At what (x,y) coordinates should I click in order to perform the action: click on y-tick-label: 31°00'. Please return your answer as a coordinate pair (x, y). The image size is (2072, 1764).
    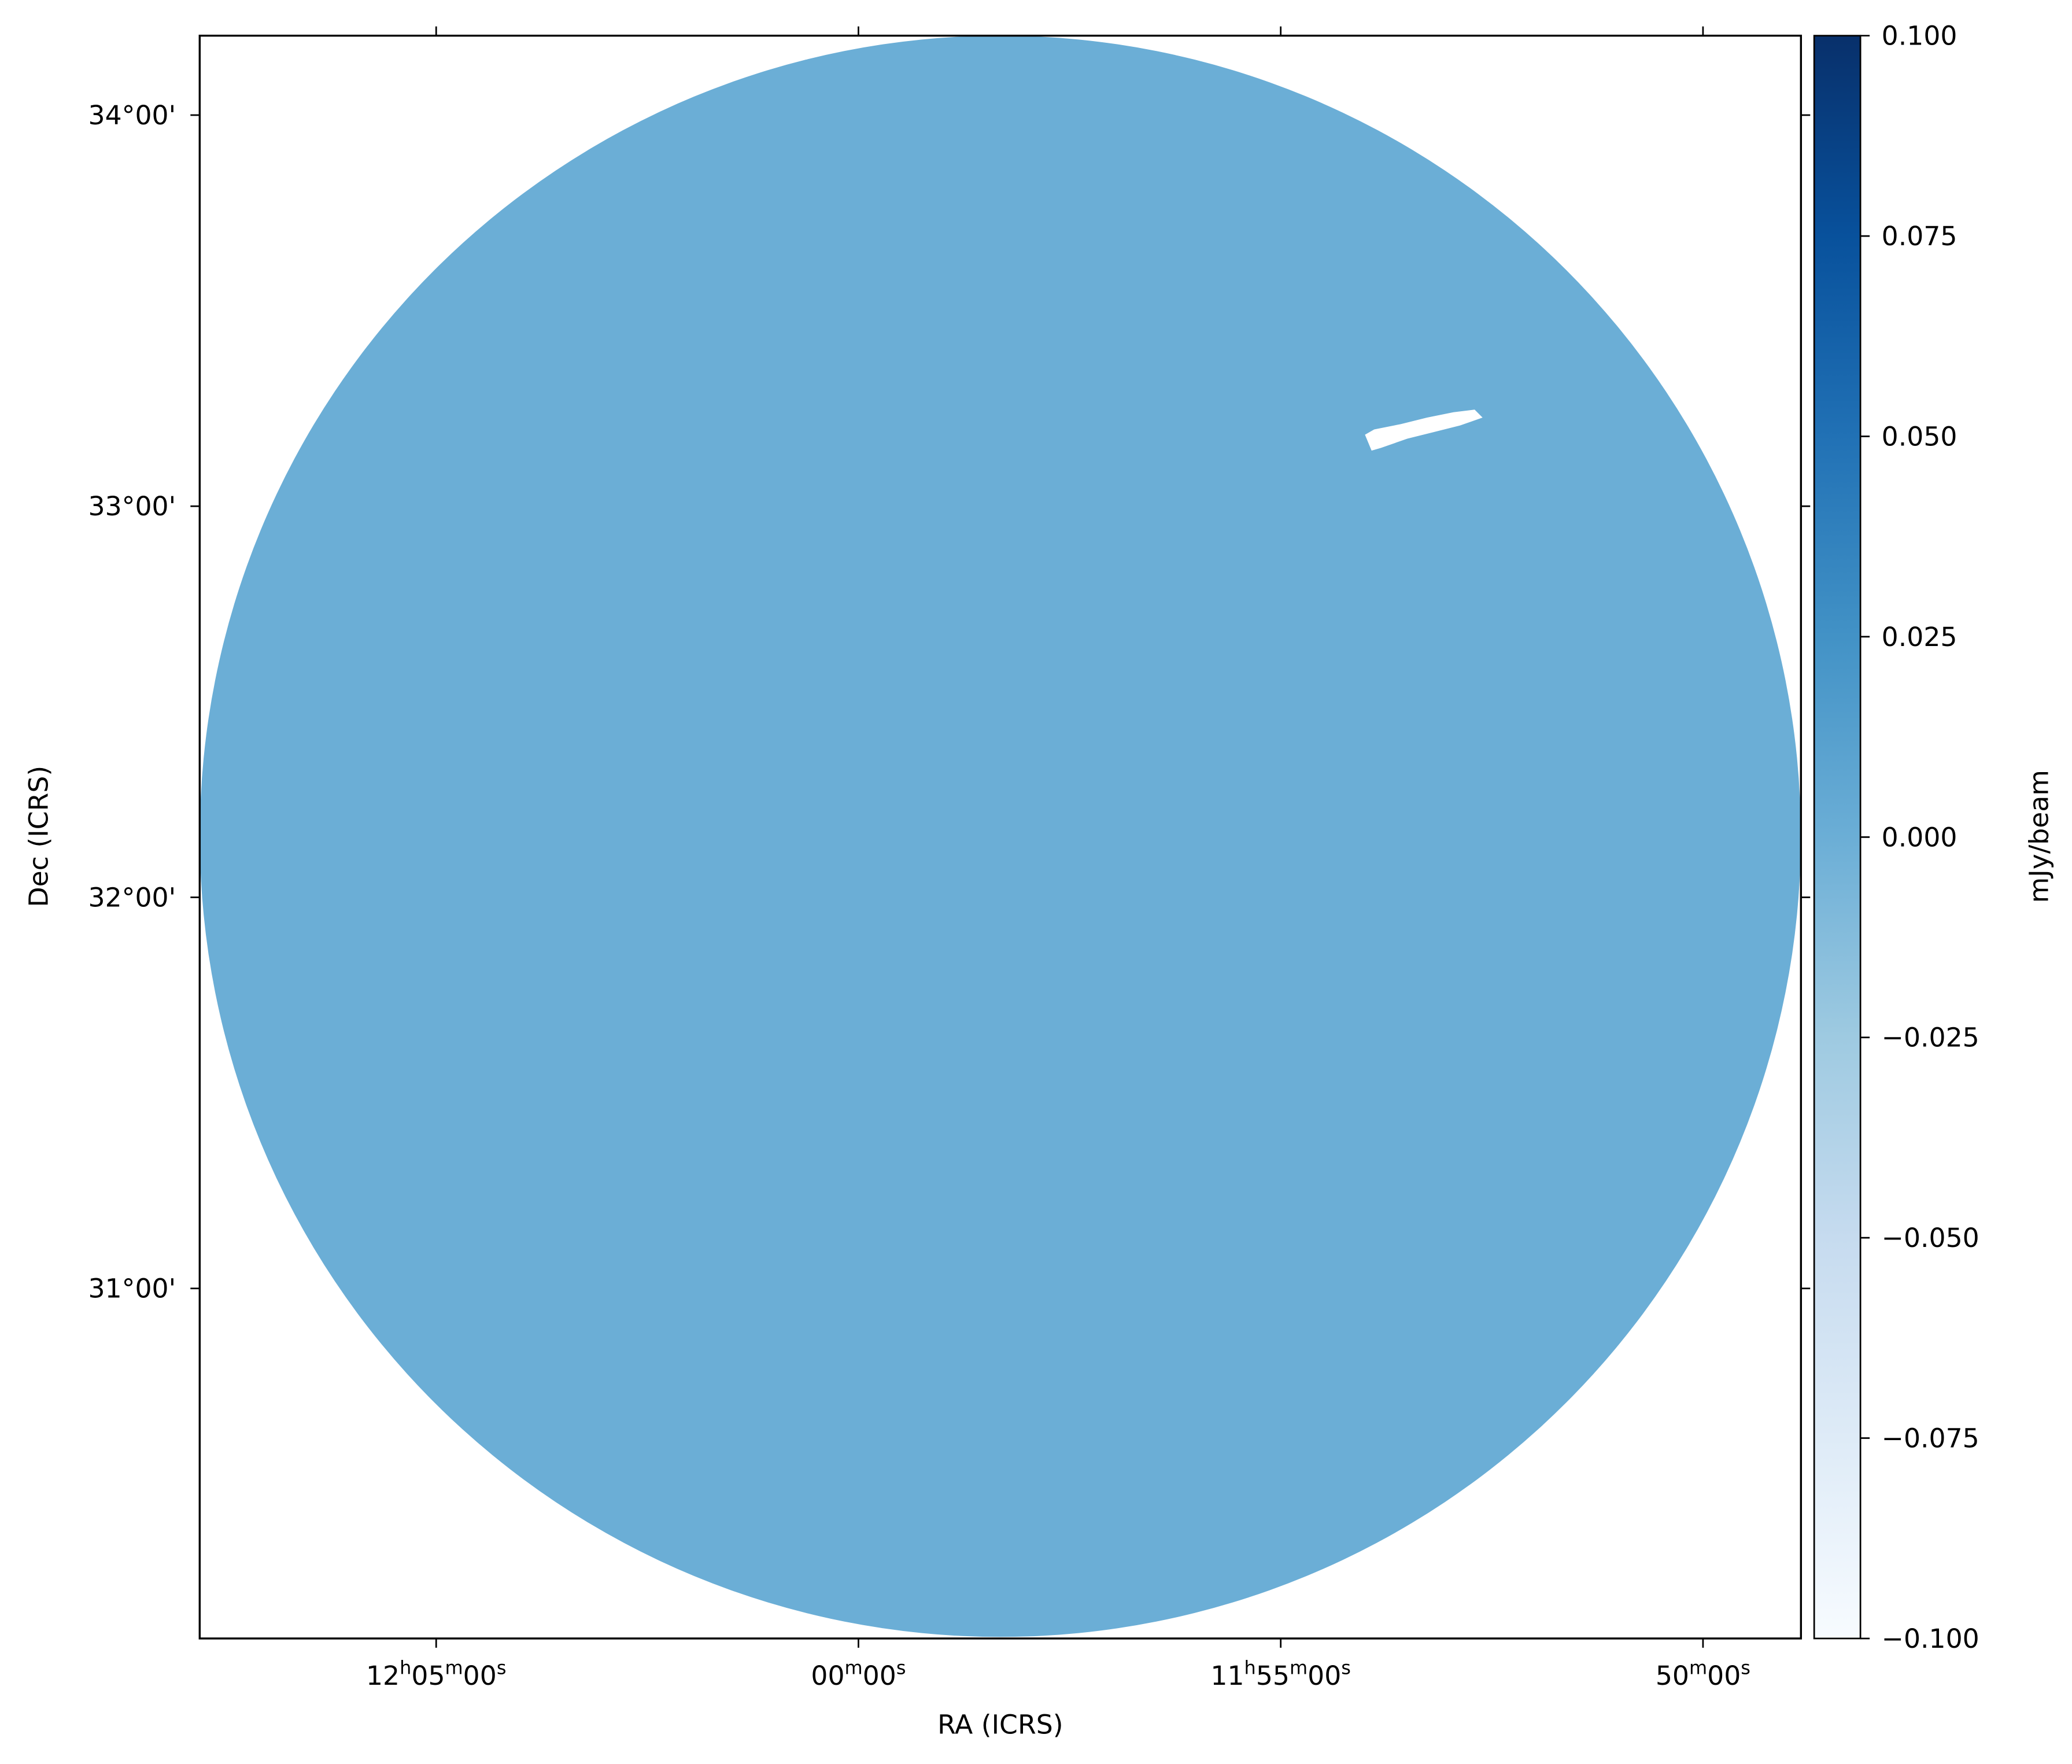
    Looking at the image, I should click on (132, 1289).